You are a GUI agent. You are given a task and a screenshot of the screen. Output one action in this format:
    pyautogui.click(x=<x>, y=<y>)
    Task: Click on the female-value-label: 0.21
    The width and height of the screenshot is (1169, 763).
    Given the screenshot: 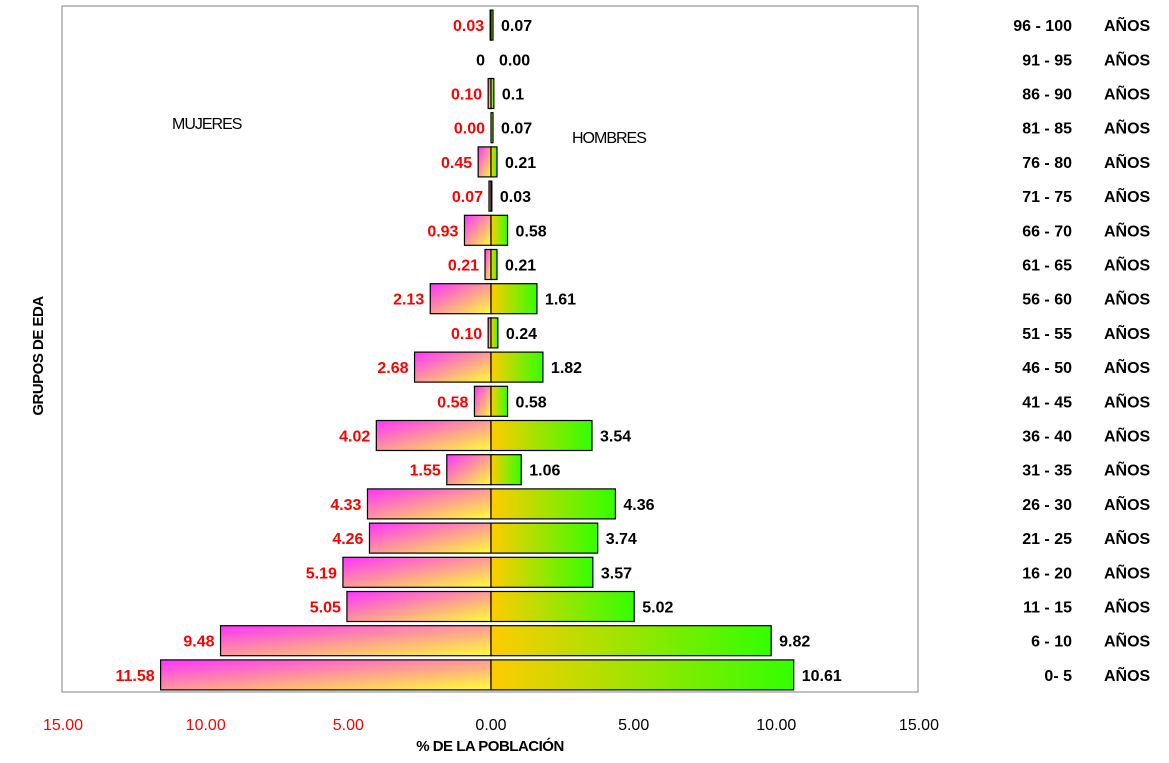 What is the action you would take?
    pyautogui.click(x=463, y=266)
    